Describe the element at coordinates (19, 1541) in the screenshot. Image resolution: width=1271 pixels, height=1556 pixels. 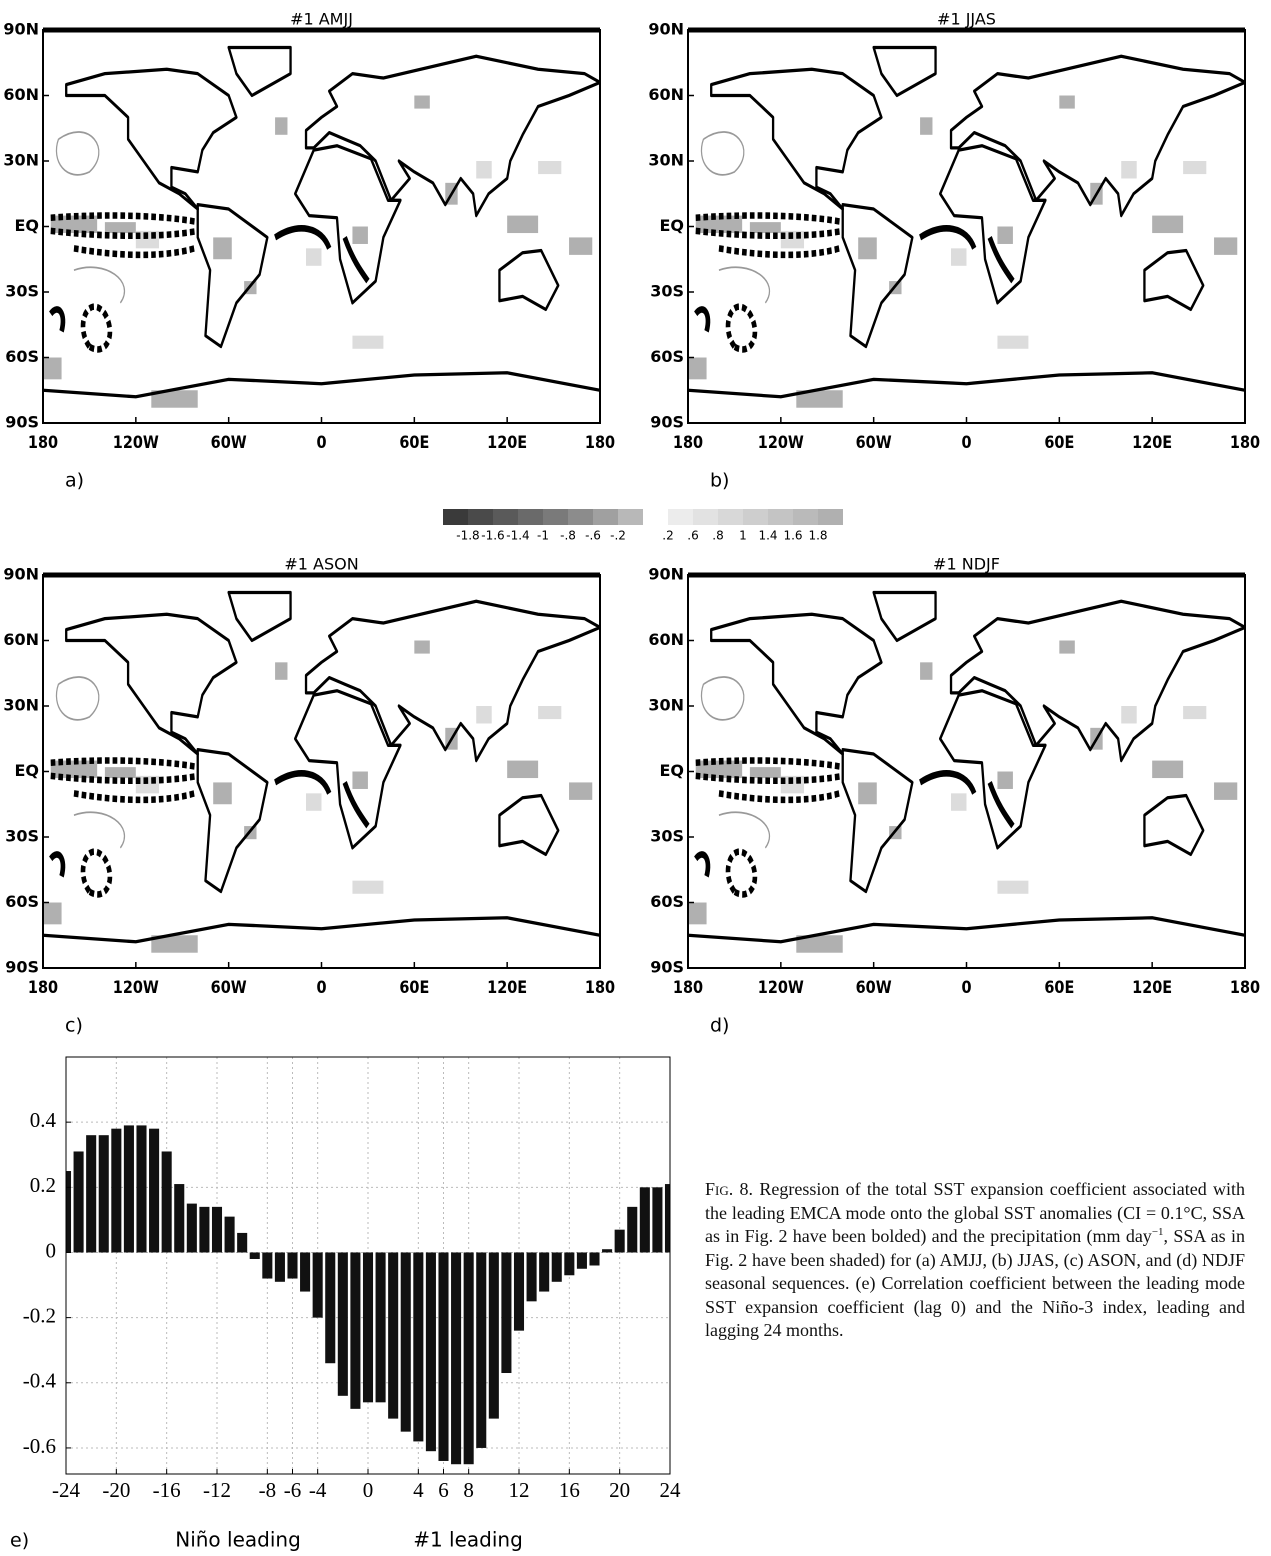
I see `panel-label: e)` at that location.